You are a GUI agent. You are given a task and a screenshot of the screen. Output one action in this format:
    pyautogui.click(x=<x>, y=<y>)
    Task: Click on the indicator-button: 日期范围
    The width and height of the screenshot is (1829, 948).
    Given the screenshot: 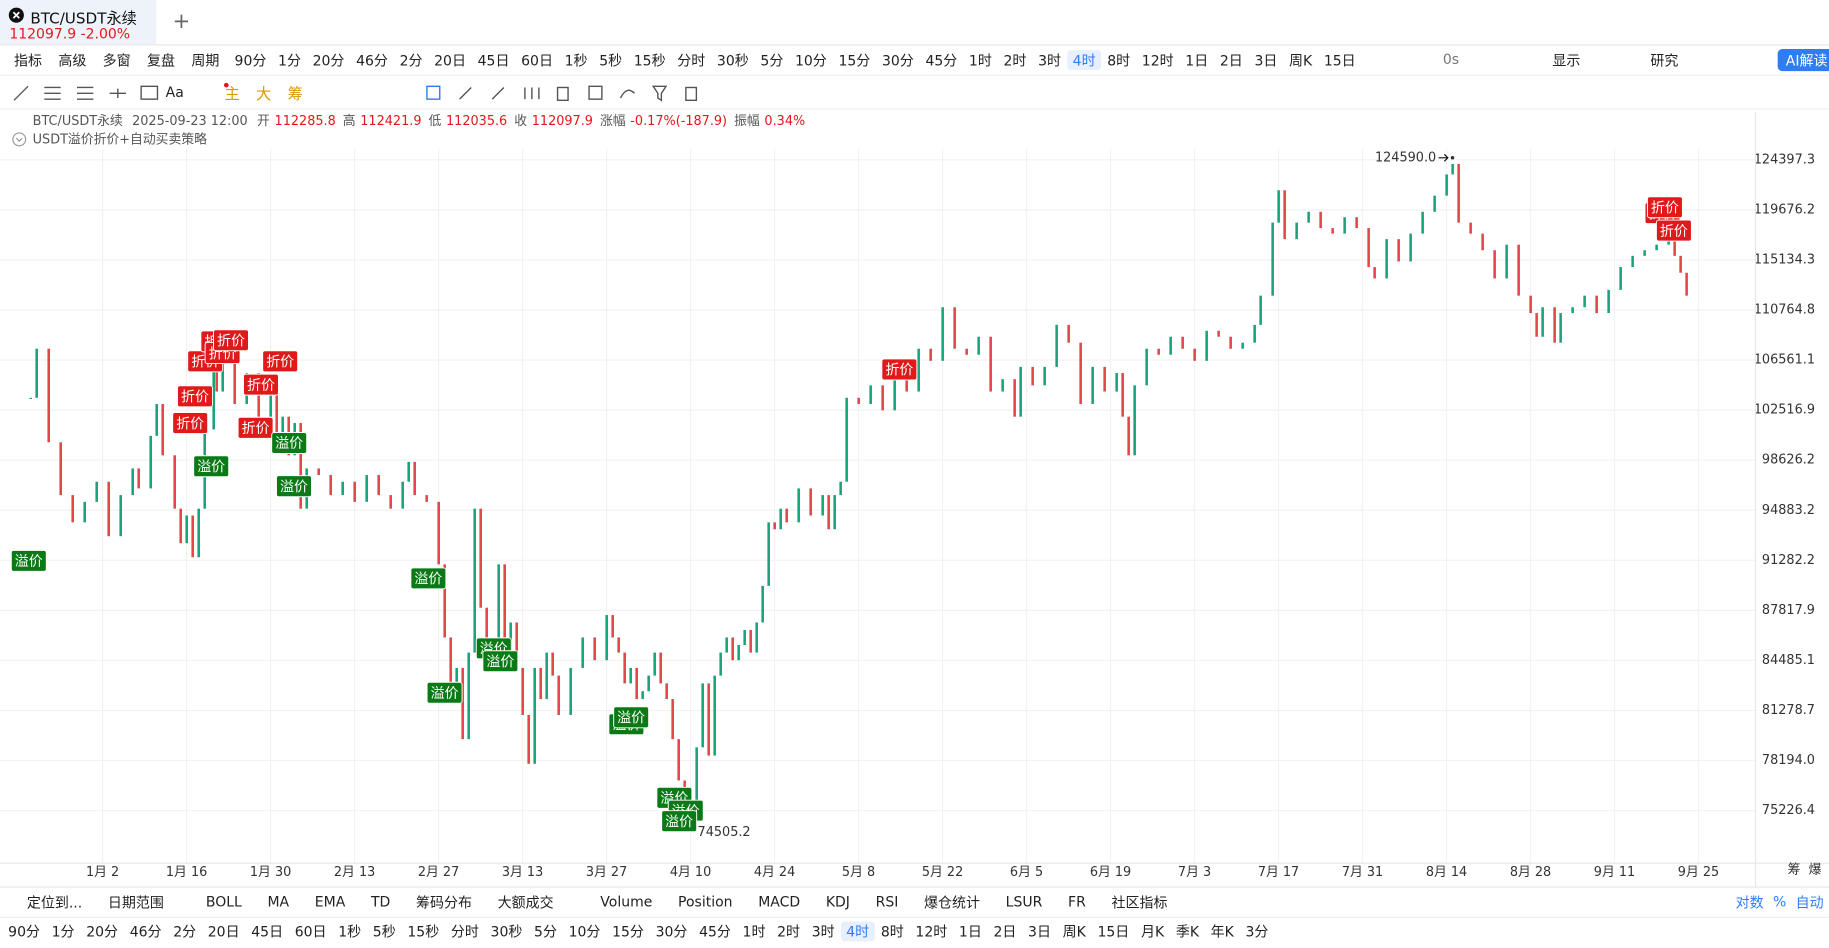 What is the action you would take?
    pyautogui.click(x=135, y=902)
    